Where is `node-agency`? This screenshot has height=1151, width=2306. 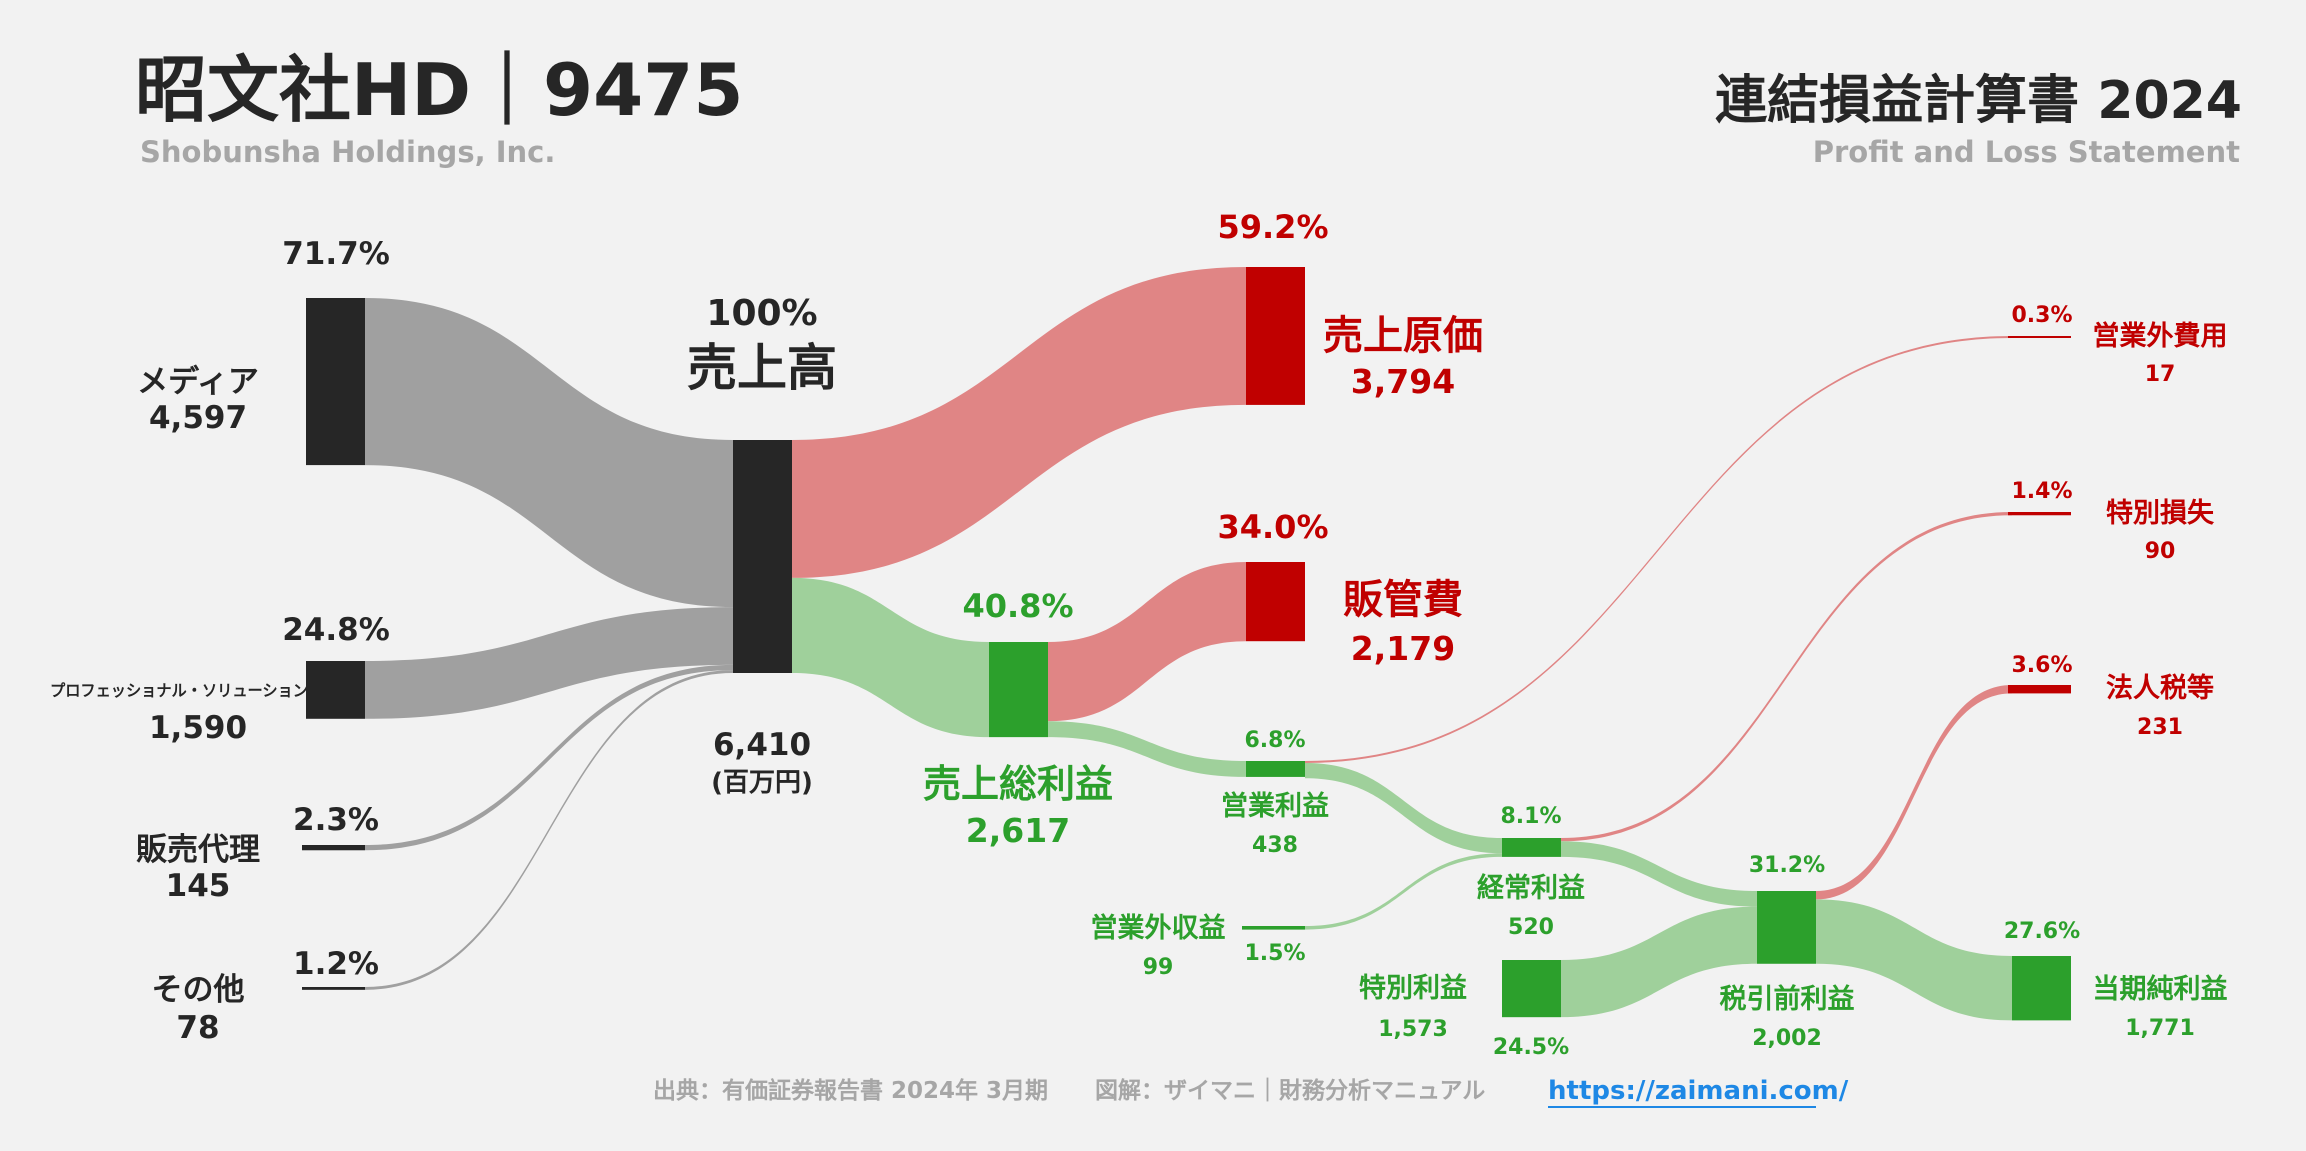
node-agency is located at coordinates (333, 848).